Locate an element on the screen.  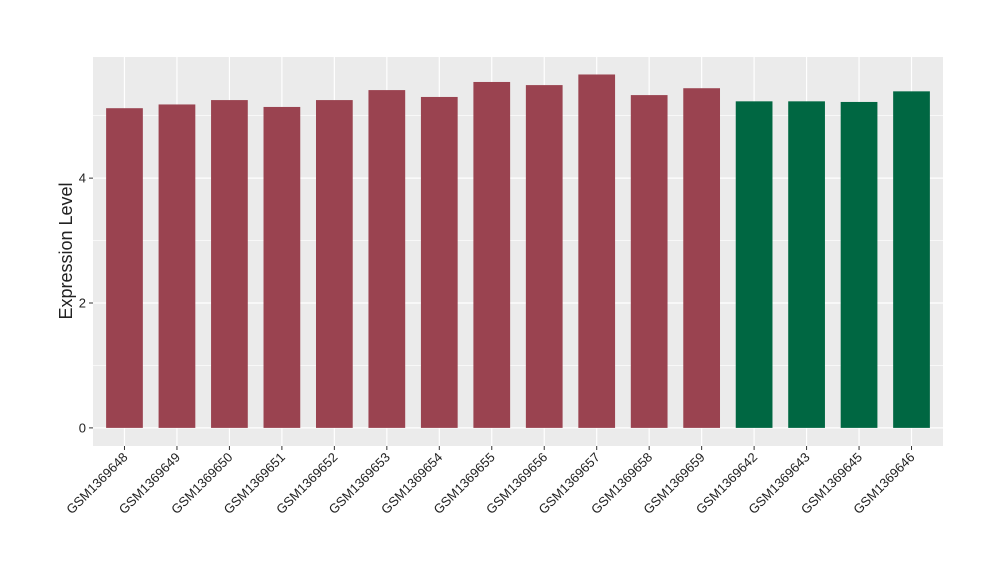
y-tick-label: 0 is located at coordinates (82, 427).